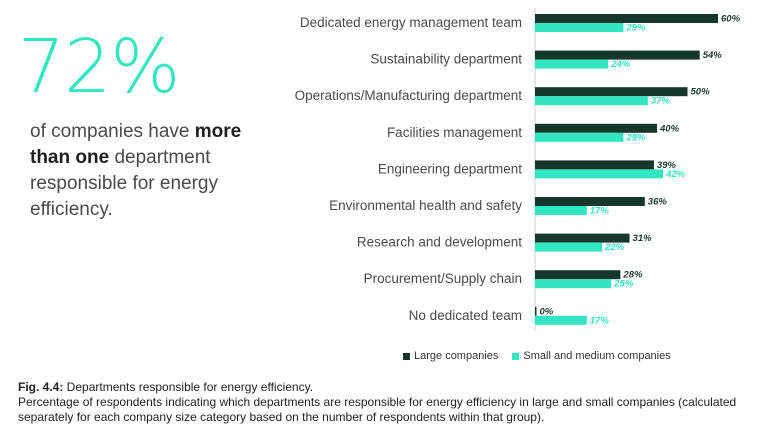 The height and width of the screenshot is (438, 763). What do you see at coordinates (547, 311) in the screenshot?
I see `data-label-large: 0%` at bounding box center [547, 311].